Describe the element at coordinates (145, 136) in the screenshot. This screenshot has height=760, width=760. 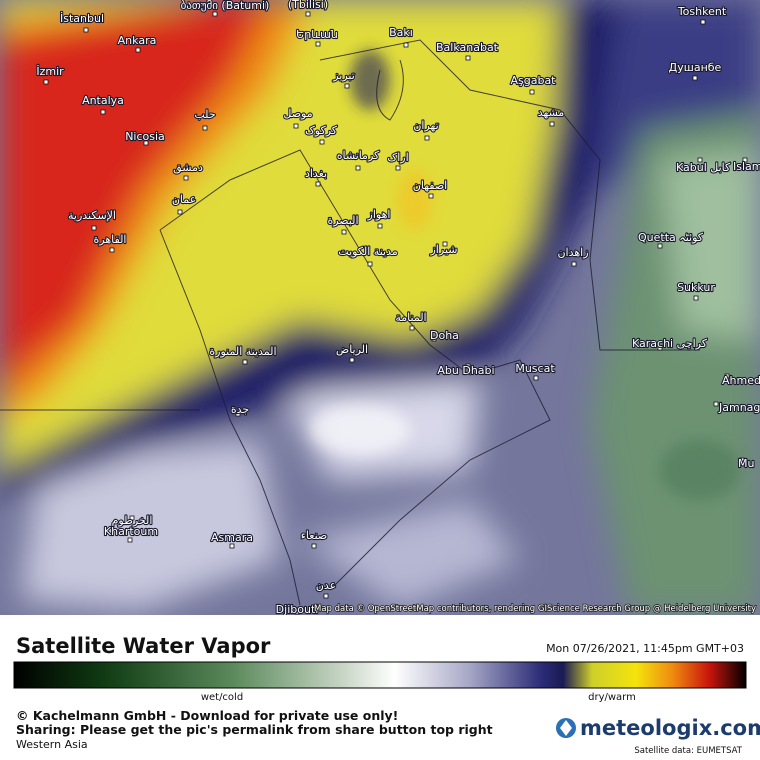
I see `city-label: Nicosia` at that location.